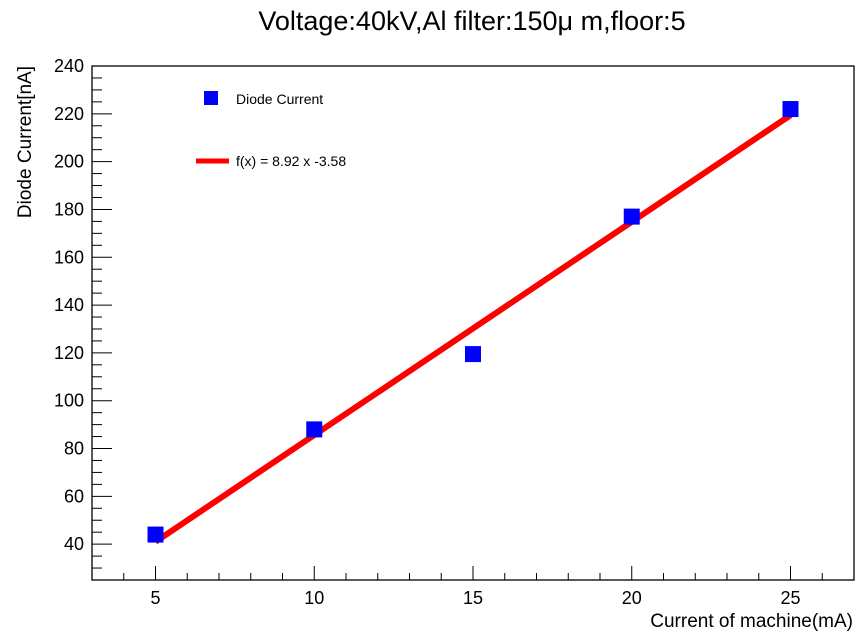  What do you see at coordinates (473, 598) in the screenshot?
I see `x-tick-label: 15` at bounding box center [473, 598].